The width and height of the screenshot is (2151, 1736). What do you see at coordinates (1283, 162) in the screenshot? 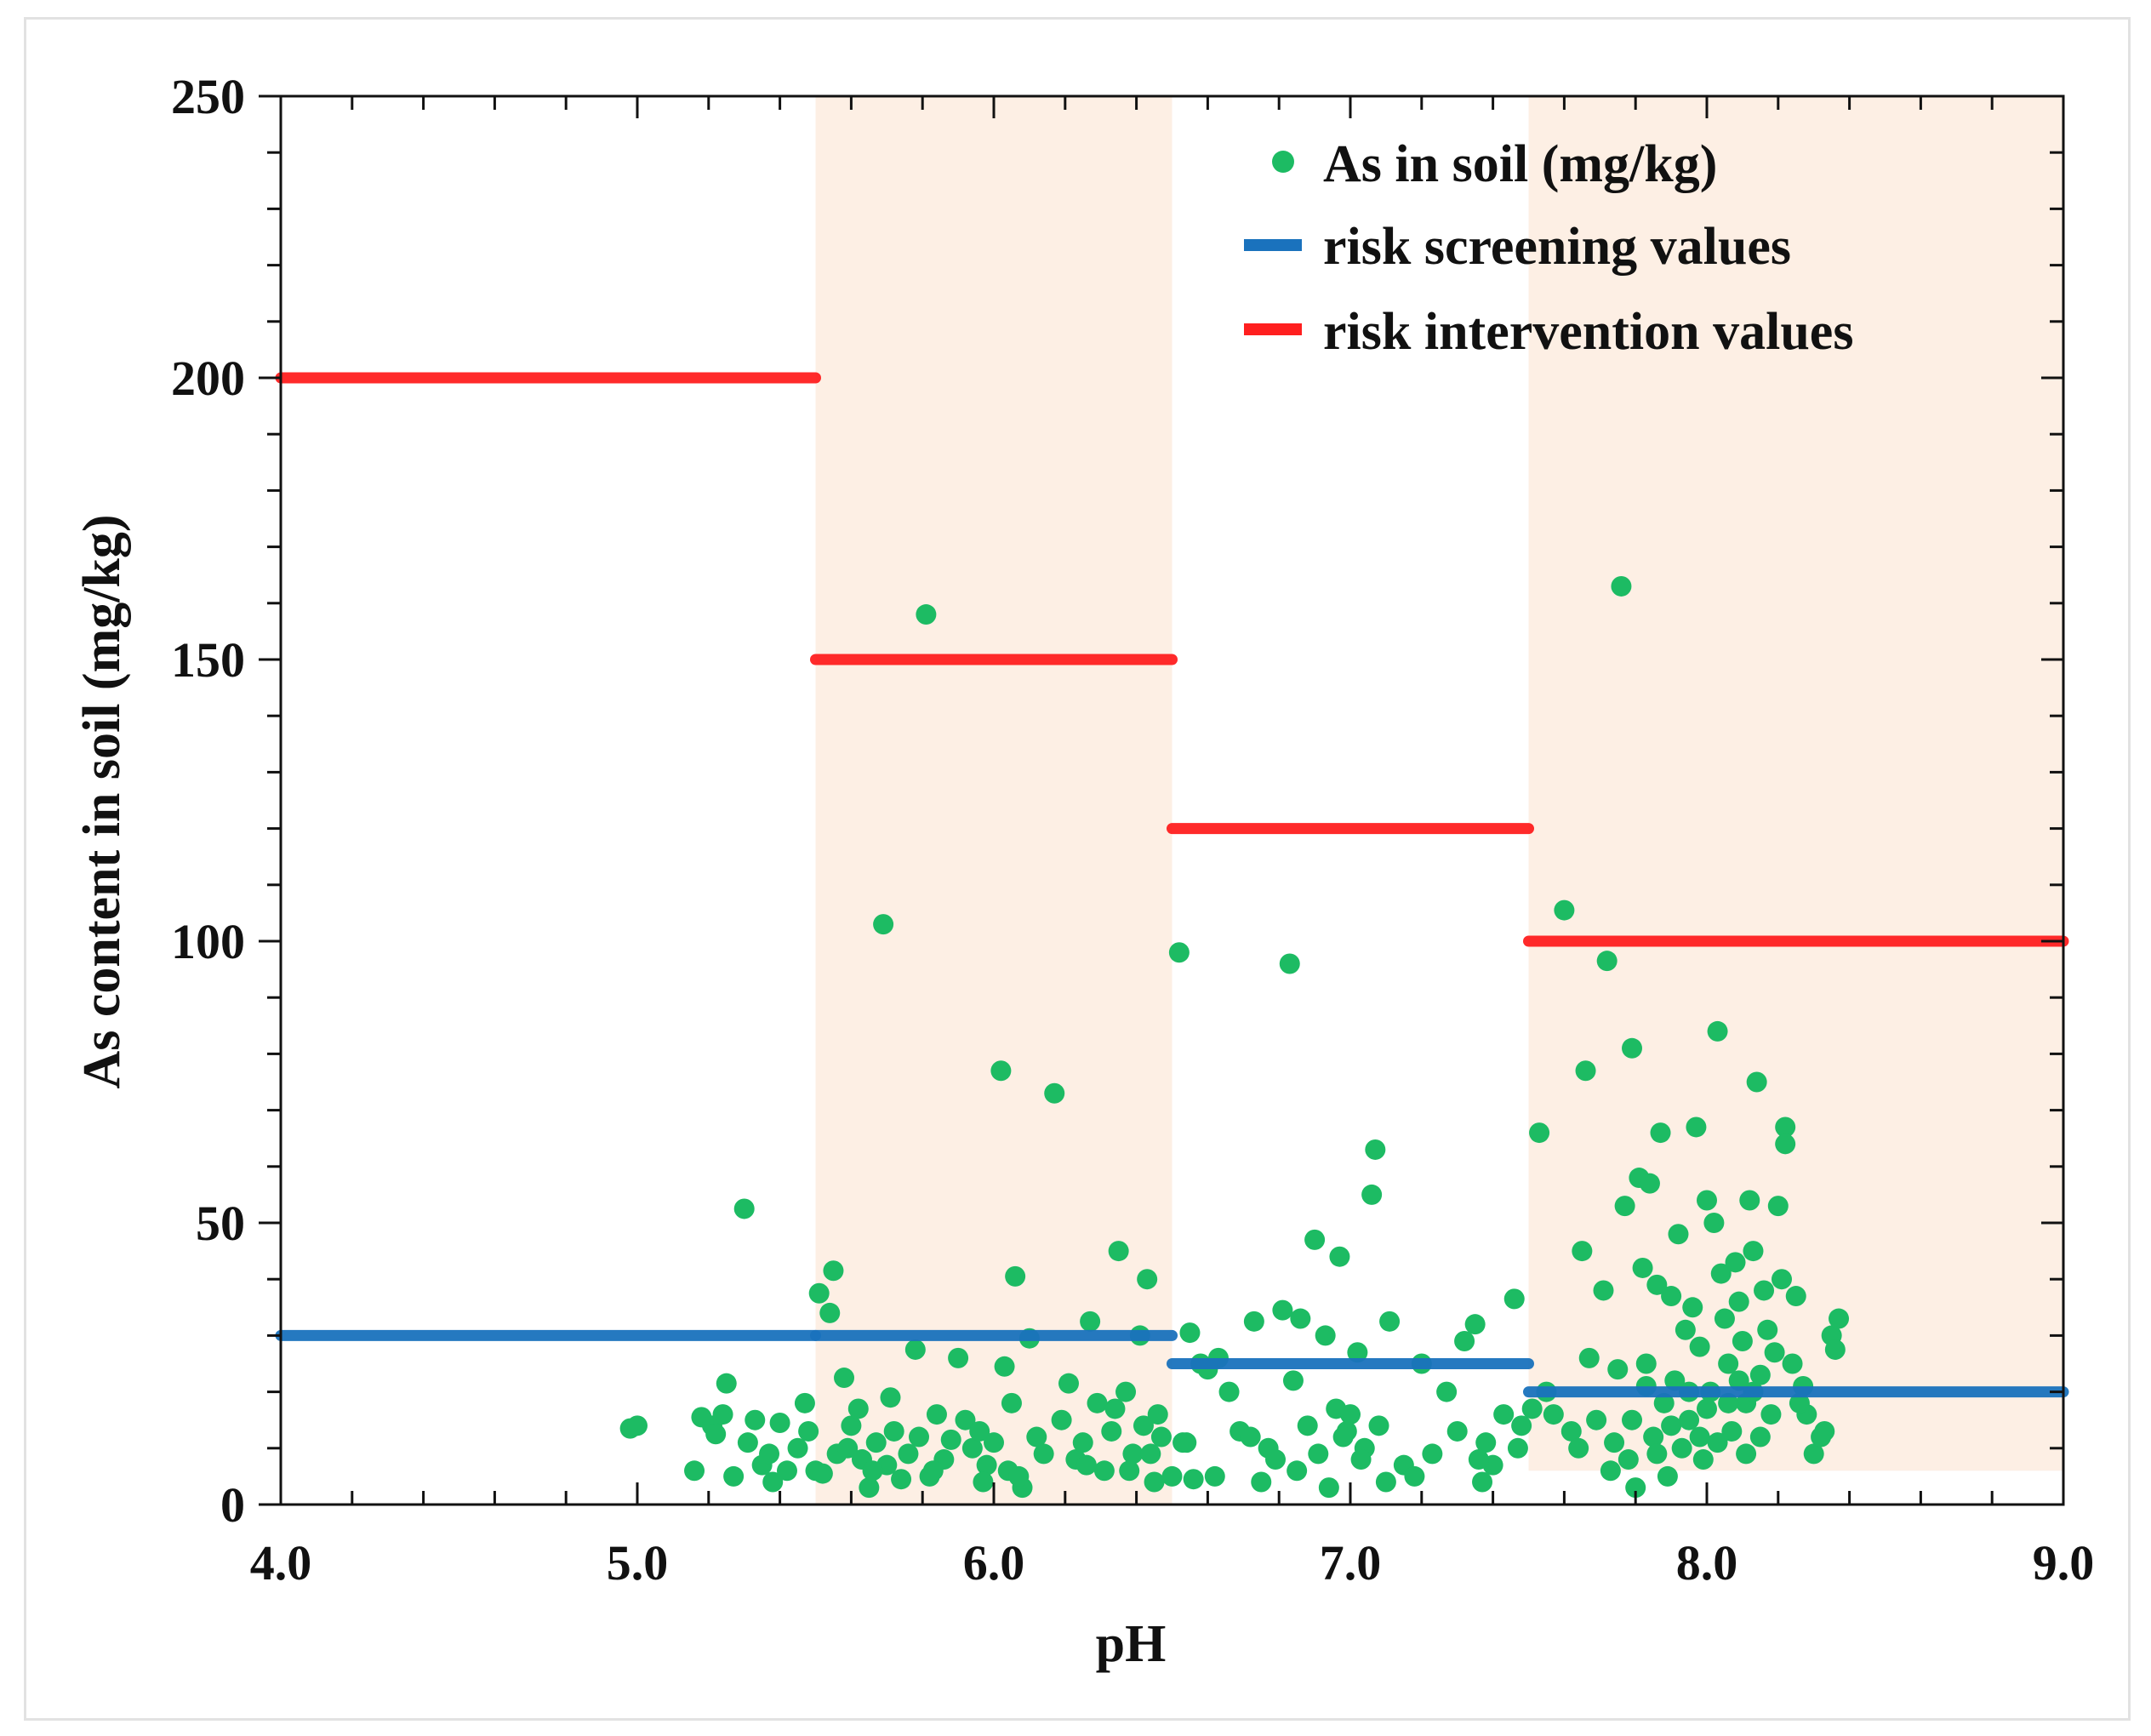
I see `legend-scatter-marker` at bounding box center [1283, 162].